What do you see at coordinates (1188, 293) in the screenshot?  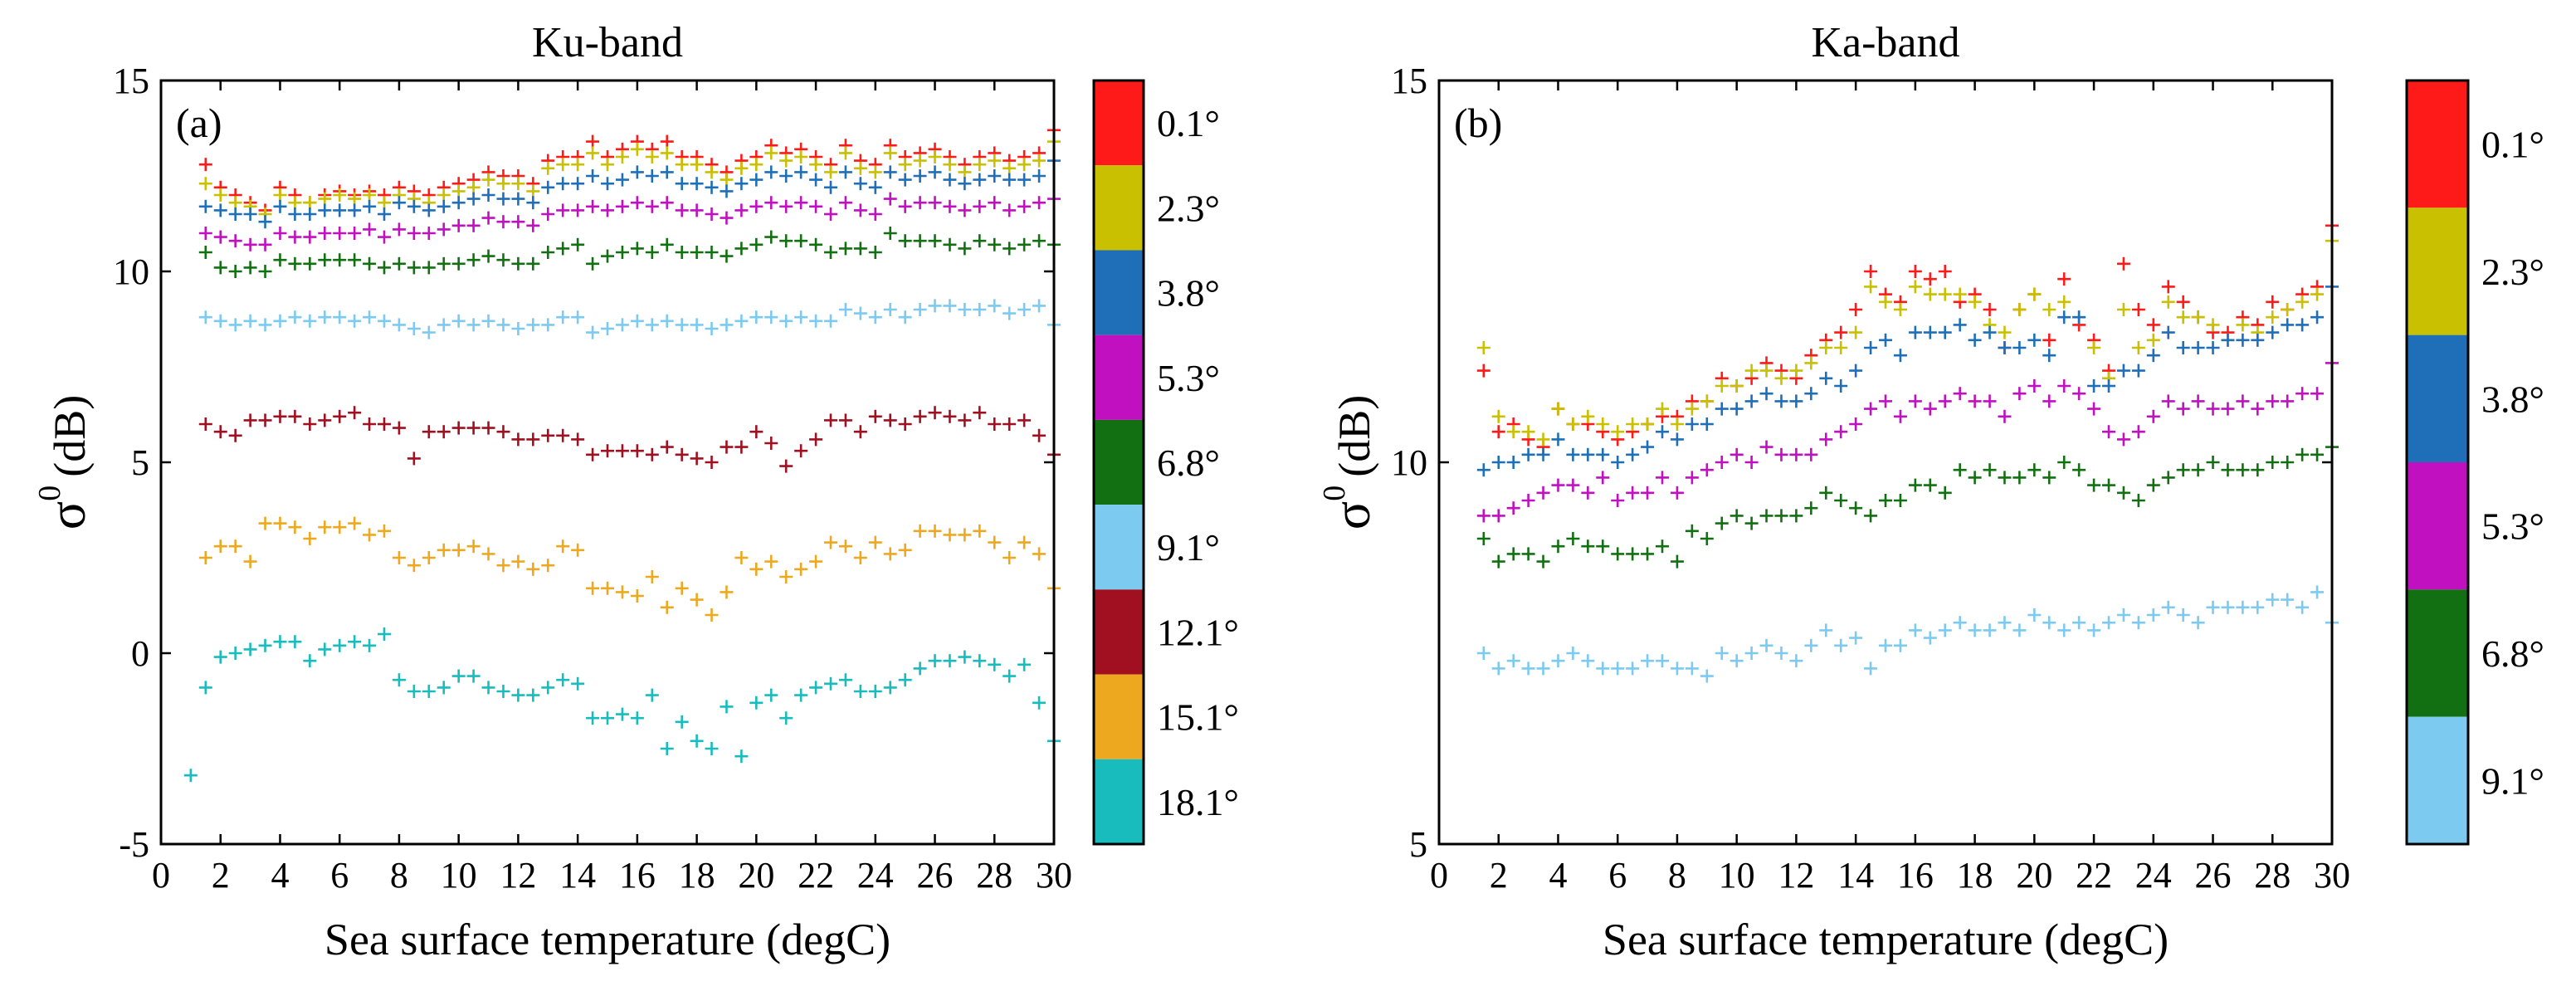 I see `colorbar-label-ku-2: 3.8°` at bounding box center [1188, 293].